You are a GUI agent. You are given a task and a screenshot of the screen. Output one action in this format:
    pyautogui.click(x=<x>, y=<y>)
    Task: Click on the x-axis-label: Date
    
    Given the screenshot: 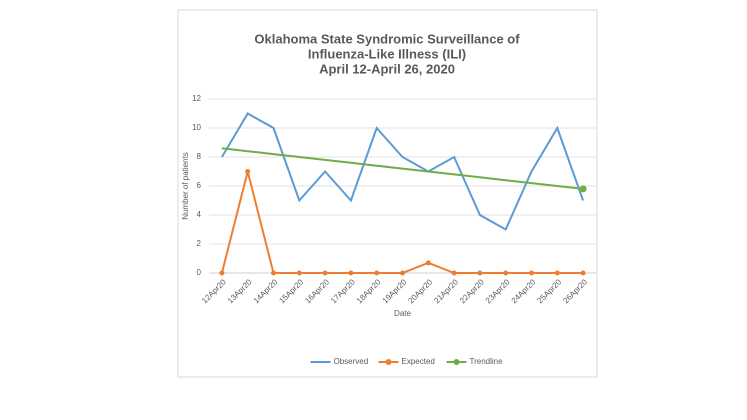 What is the action you would take?
    pyautogui.click(x=402, y=313)
    